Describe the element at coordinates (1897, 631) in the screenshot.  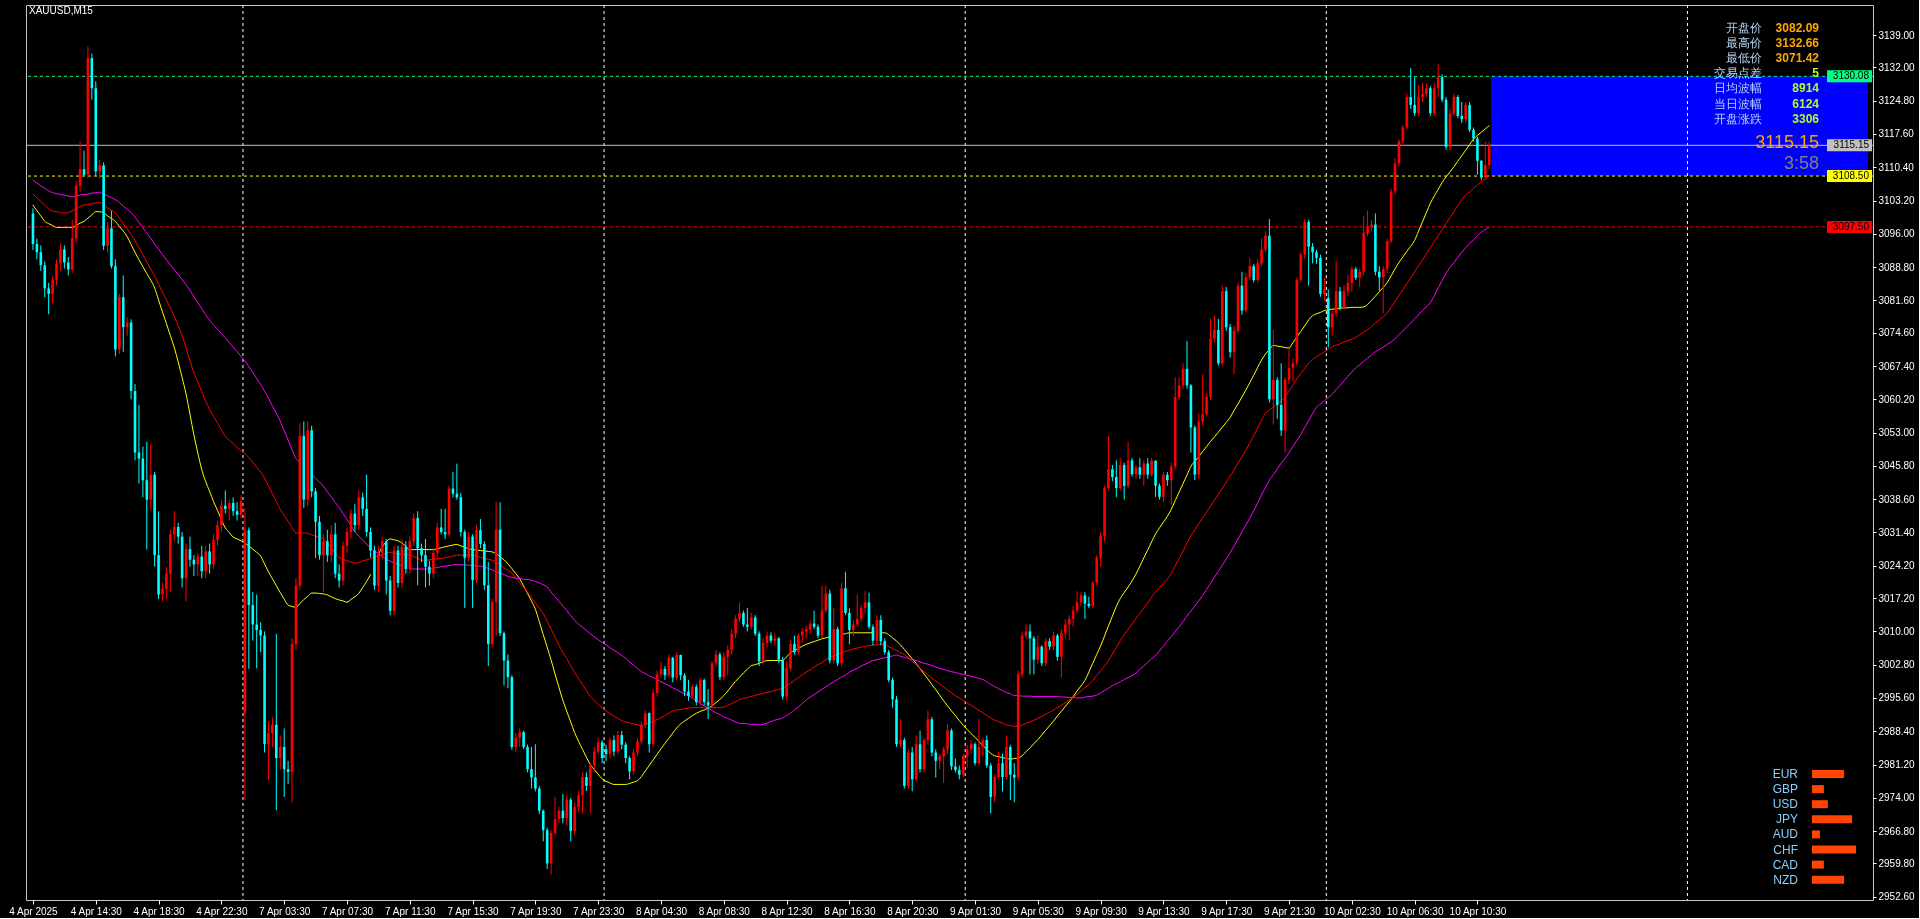
I see `y-tick-label: 3010.00` at that location.